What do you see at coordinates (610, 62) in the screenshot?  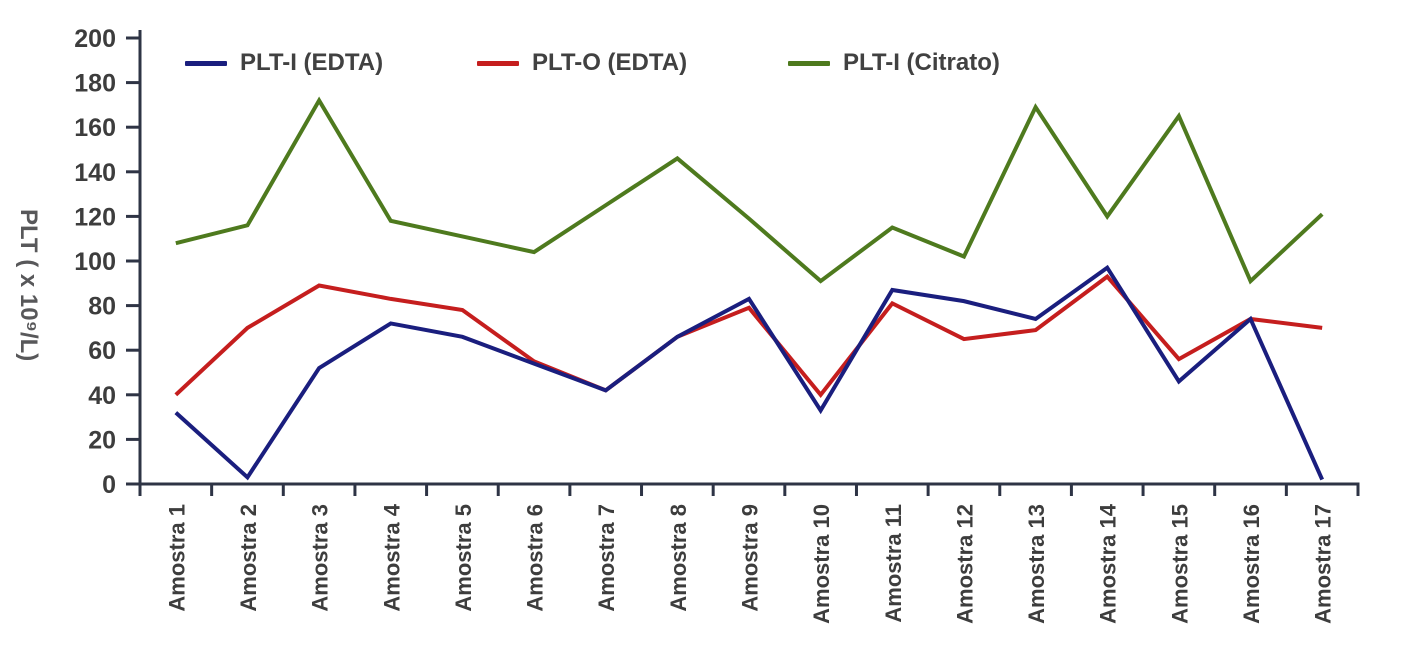 I see `legend-label: PLT-O (EDTA)` at bounding box center [610, 62].